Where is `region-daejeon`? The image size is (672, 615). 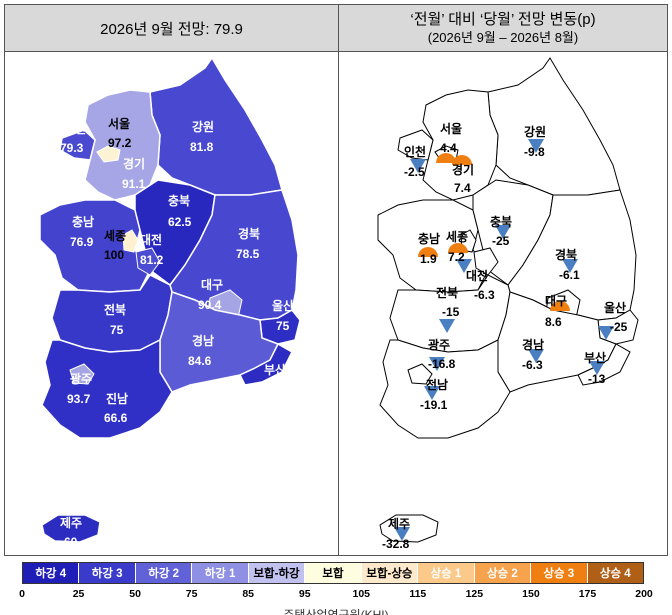
region-daejeon is located at coordinates (148, 261).